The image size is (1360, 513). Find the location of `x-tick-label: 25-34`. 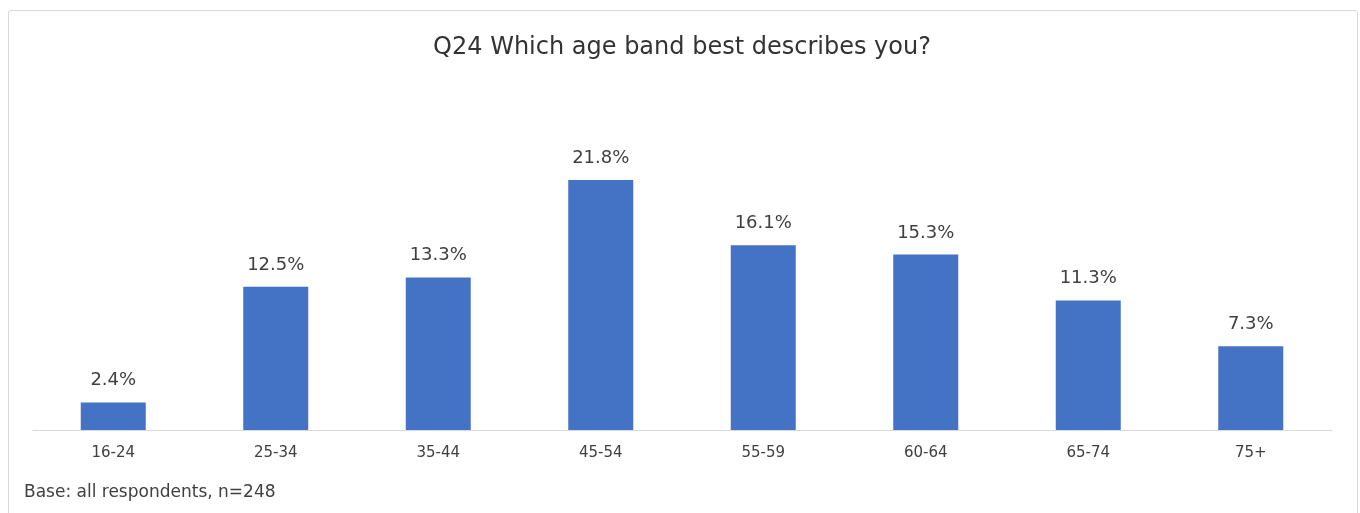

x-tick-label: 25-34 is located at coordinates (275, 451).